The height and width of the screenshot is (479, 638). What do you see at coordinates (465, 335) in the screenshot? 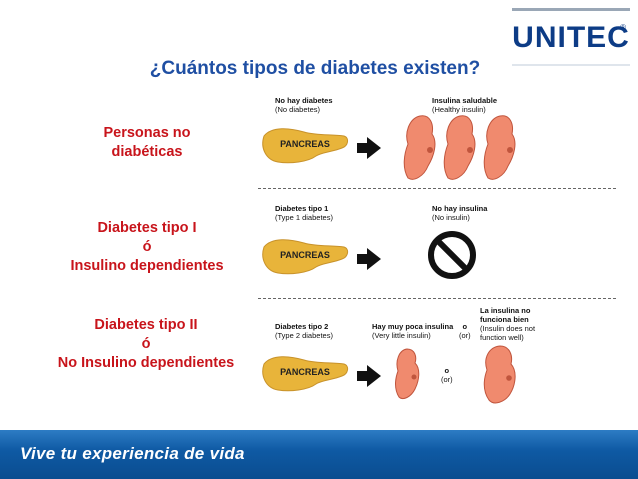
I see `row3-or1-en: (or)` at bounding box center [465, 335].